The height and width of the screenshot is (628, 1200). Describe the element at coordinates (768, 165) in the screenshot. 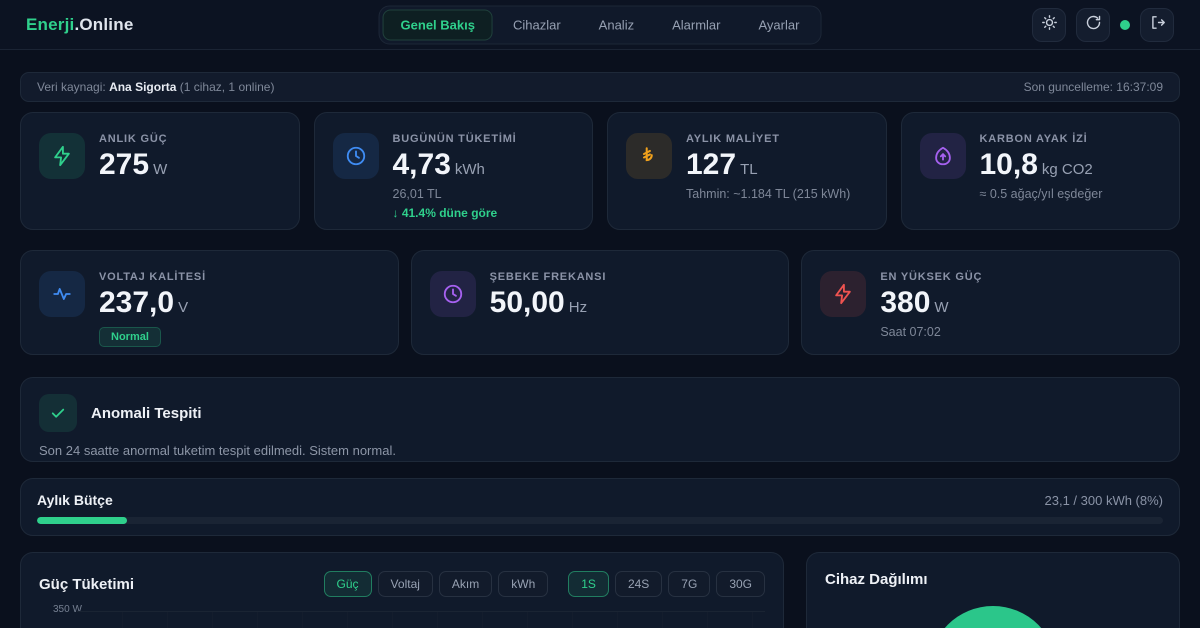

I see `stat-value: 127 TL` at that location.